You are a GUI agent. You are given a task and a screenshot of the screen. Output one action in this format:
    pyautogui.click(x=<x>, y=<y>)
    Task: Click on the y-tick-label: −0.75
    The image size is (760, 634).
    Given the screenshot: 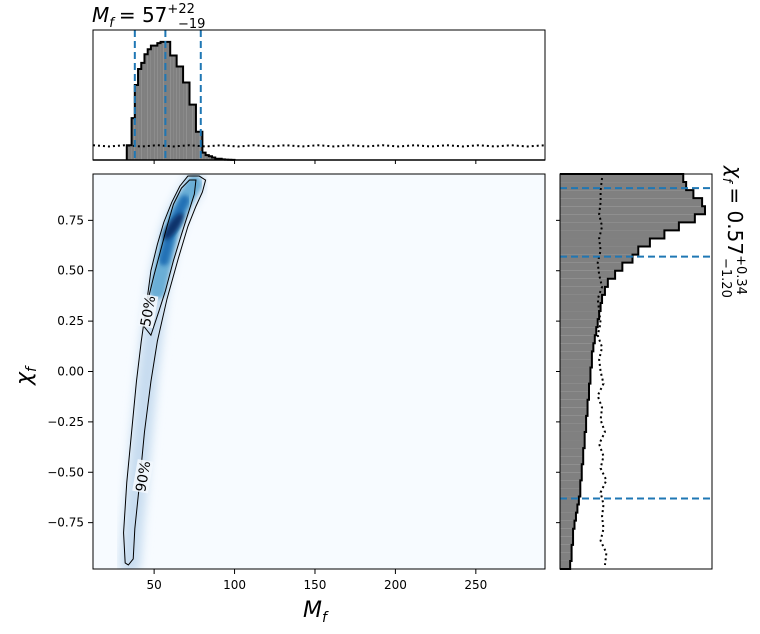 What is the action you would take?
    pyautogui.click(x=65, y=523)
    